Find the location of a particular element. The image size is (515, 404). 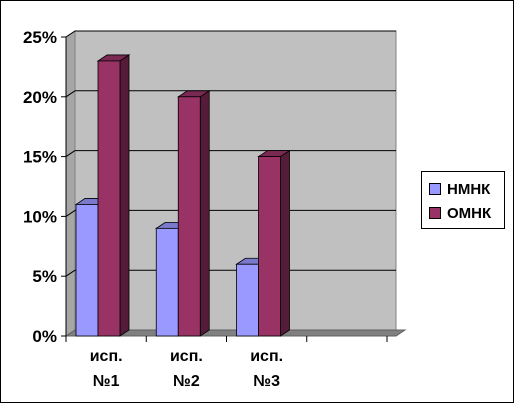

y-tick-label: 25% is located at coordinates (40, 37).